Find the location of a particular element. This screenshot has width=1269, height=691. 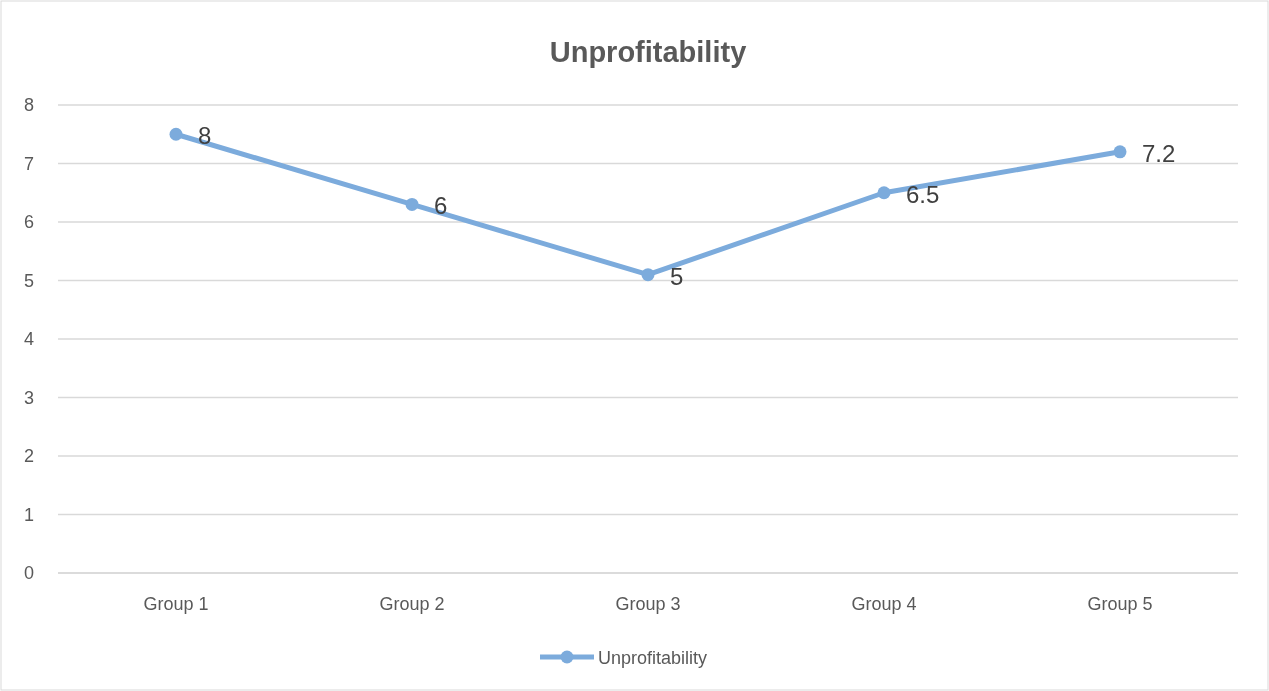

x-tick-label: Group 5 is located at coordinates (1120, 604).